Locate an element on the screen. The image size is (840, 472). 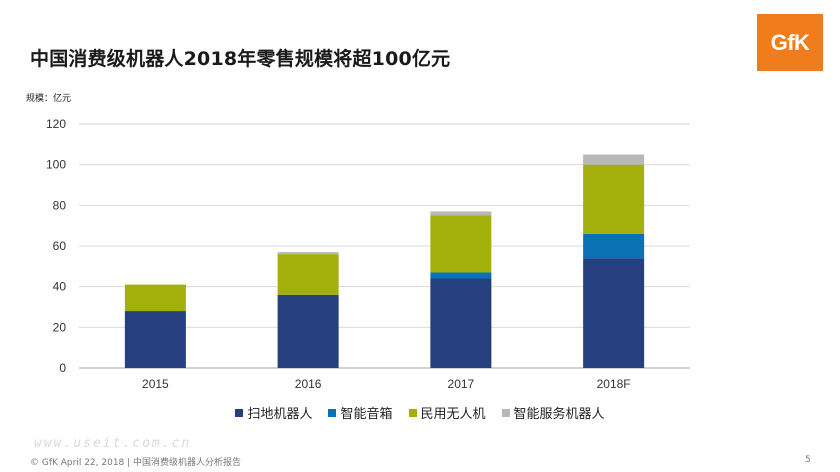
page-title: 中国消费级机器人2018年零售规模将超100亿元 is located at coordinates (240, 59).